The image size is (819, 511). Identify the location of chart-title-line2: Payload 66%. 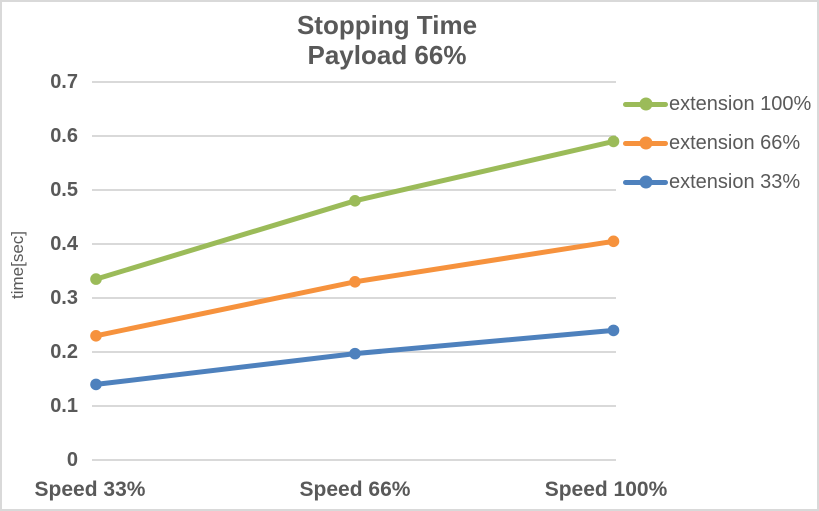
(387, 55).